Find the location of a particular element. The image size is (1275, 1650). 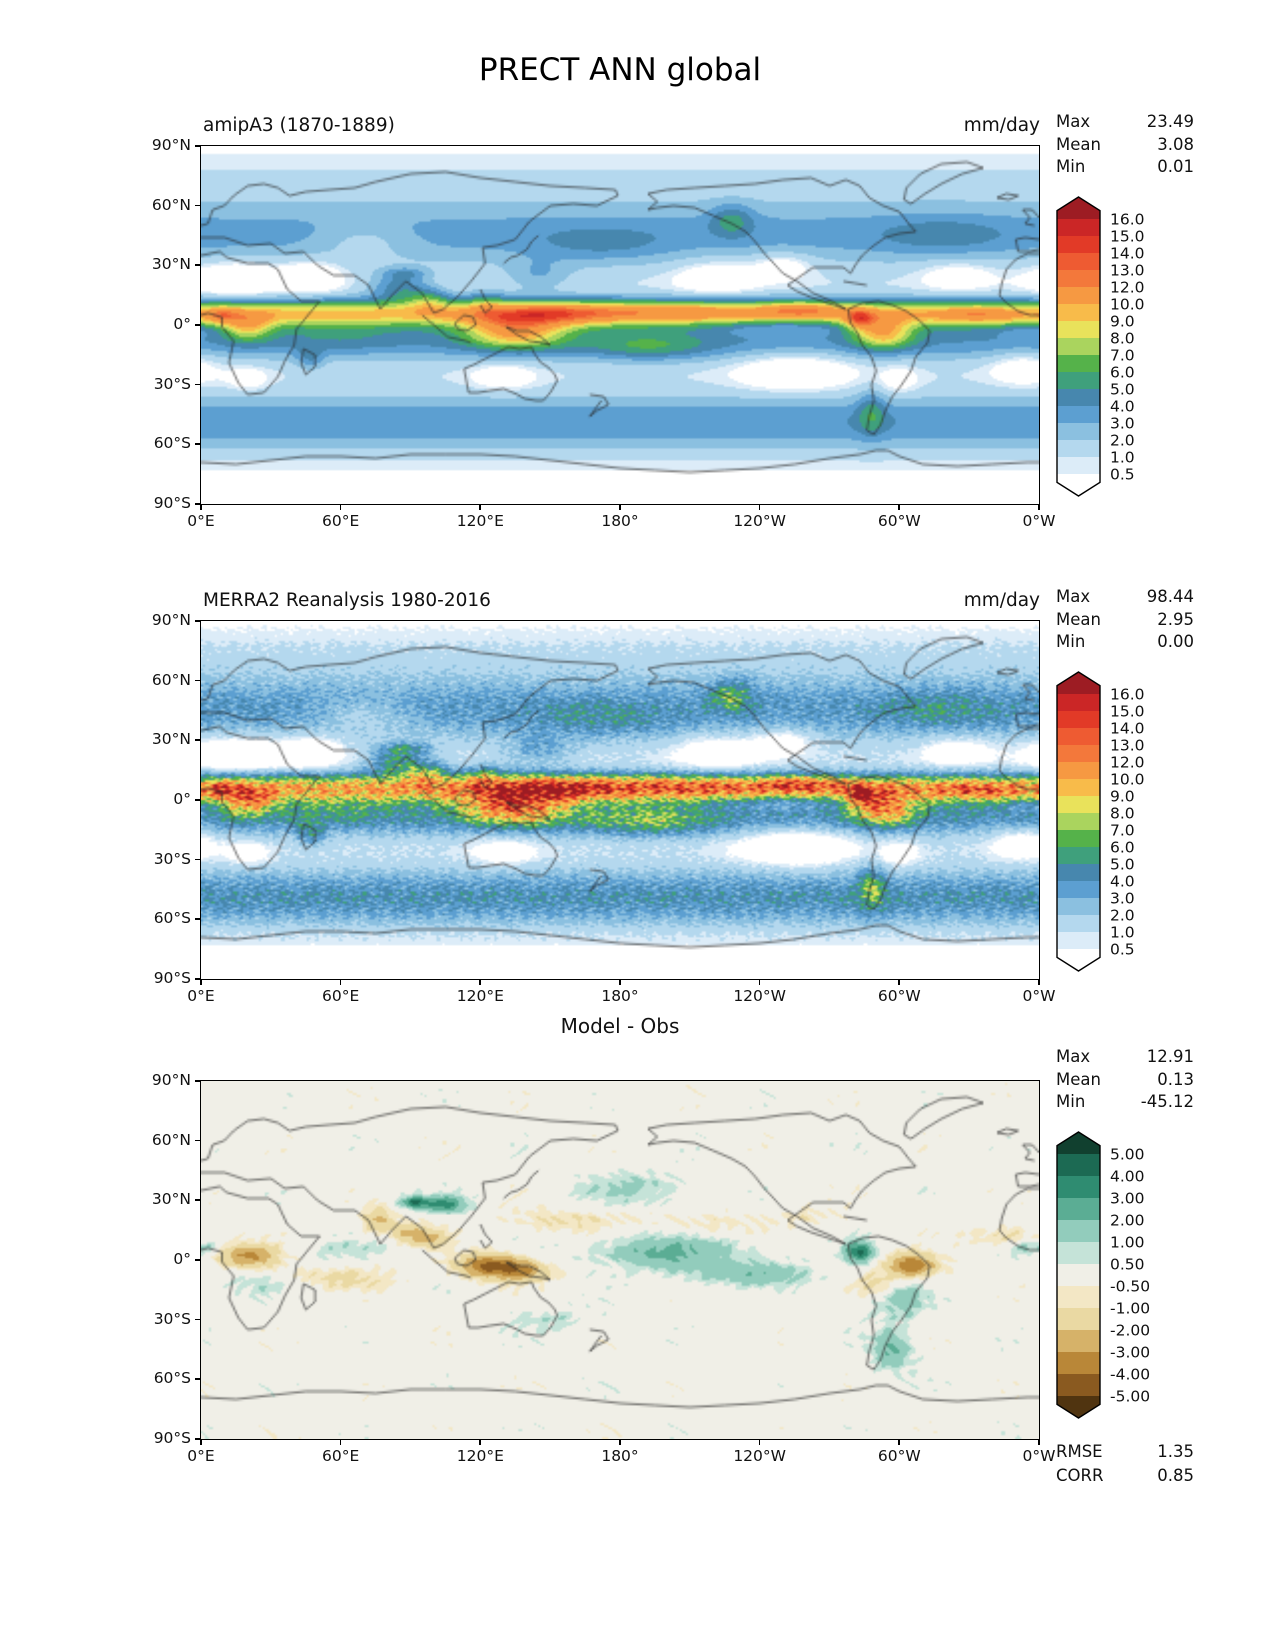

panel-stats: Max 23.49 Mean 3.08 Min 0.01 is located at coordinates (1125, 145).